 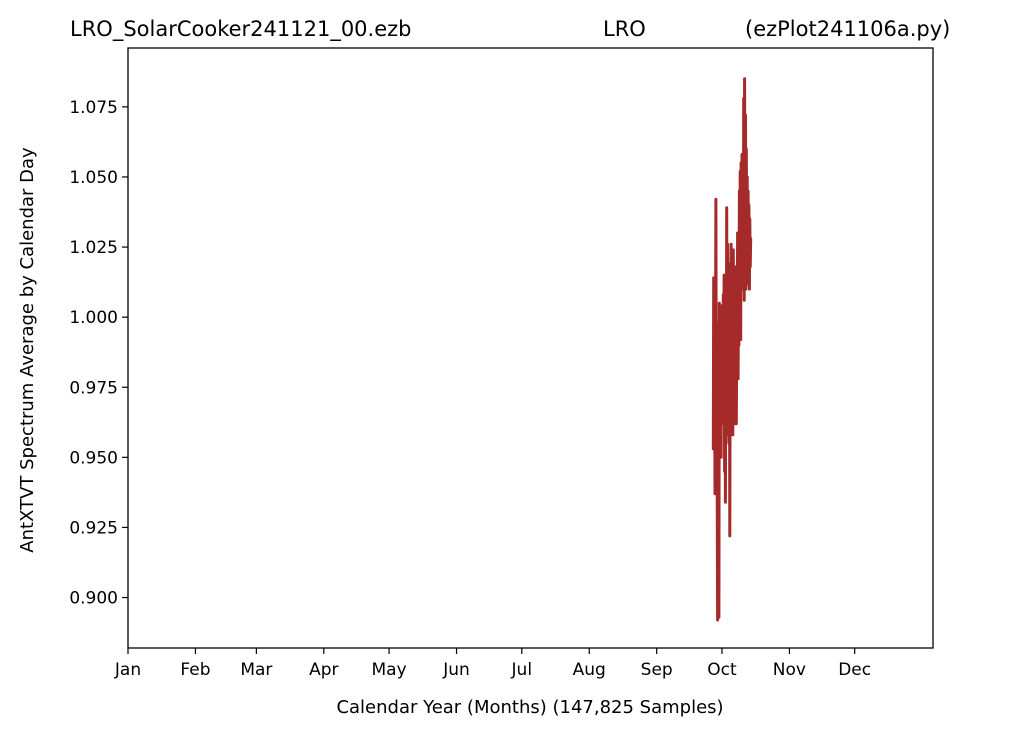 I want to click on x-tick-label: Jul, so click(x=522, y=670).